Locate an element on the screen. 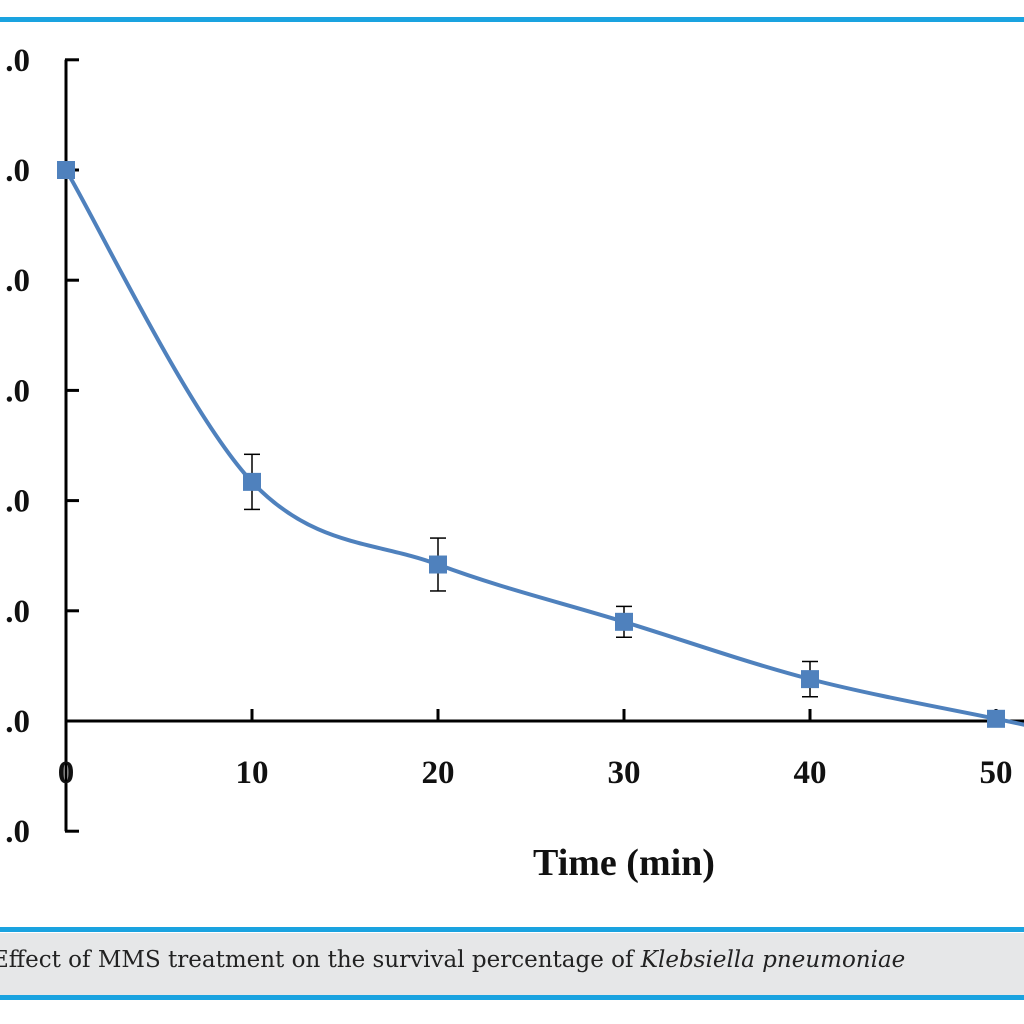 This screenshot has height=1024, width=1024. caption-species: Klebsiella pneumoniae is located at coordinates (773, 960).